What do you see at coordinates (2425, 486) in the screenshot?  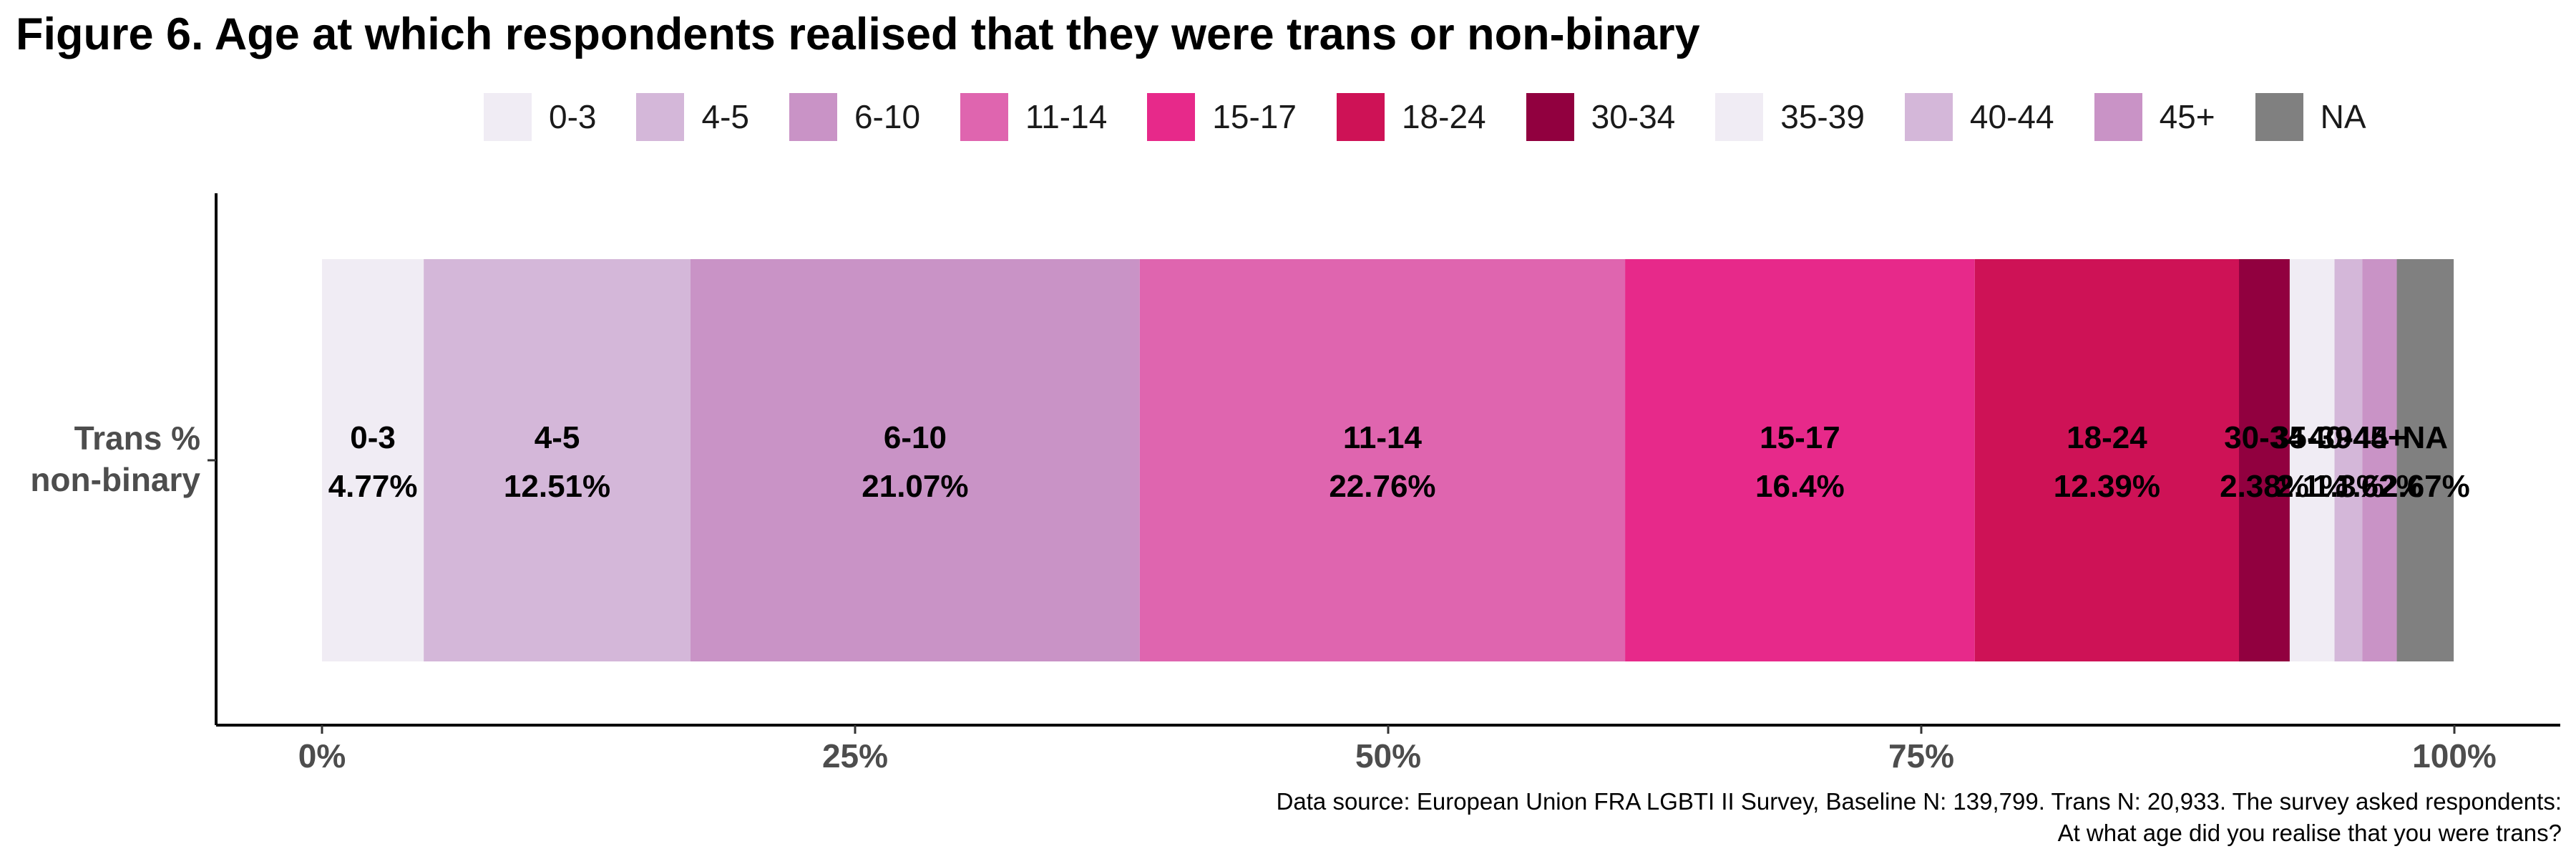 I see `segment-value-label: 2.67%` at bounding box center [2425, 486].